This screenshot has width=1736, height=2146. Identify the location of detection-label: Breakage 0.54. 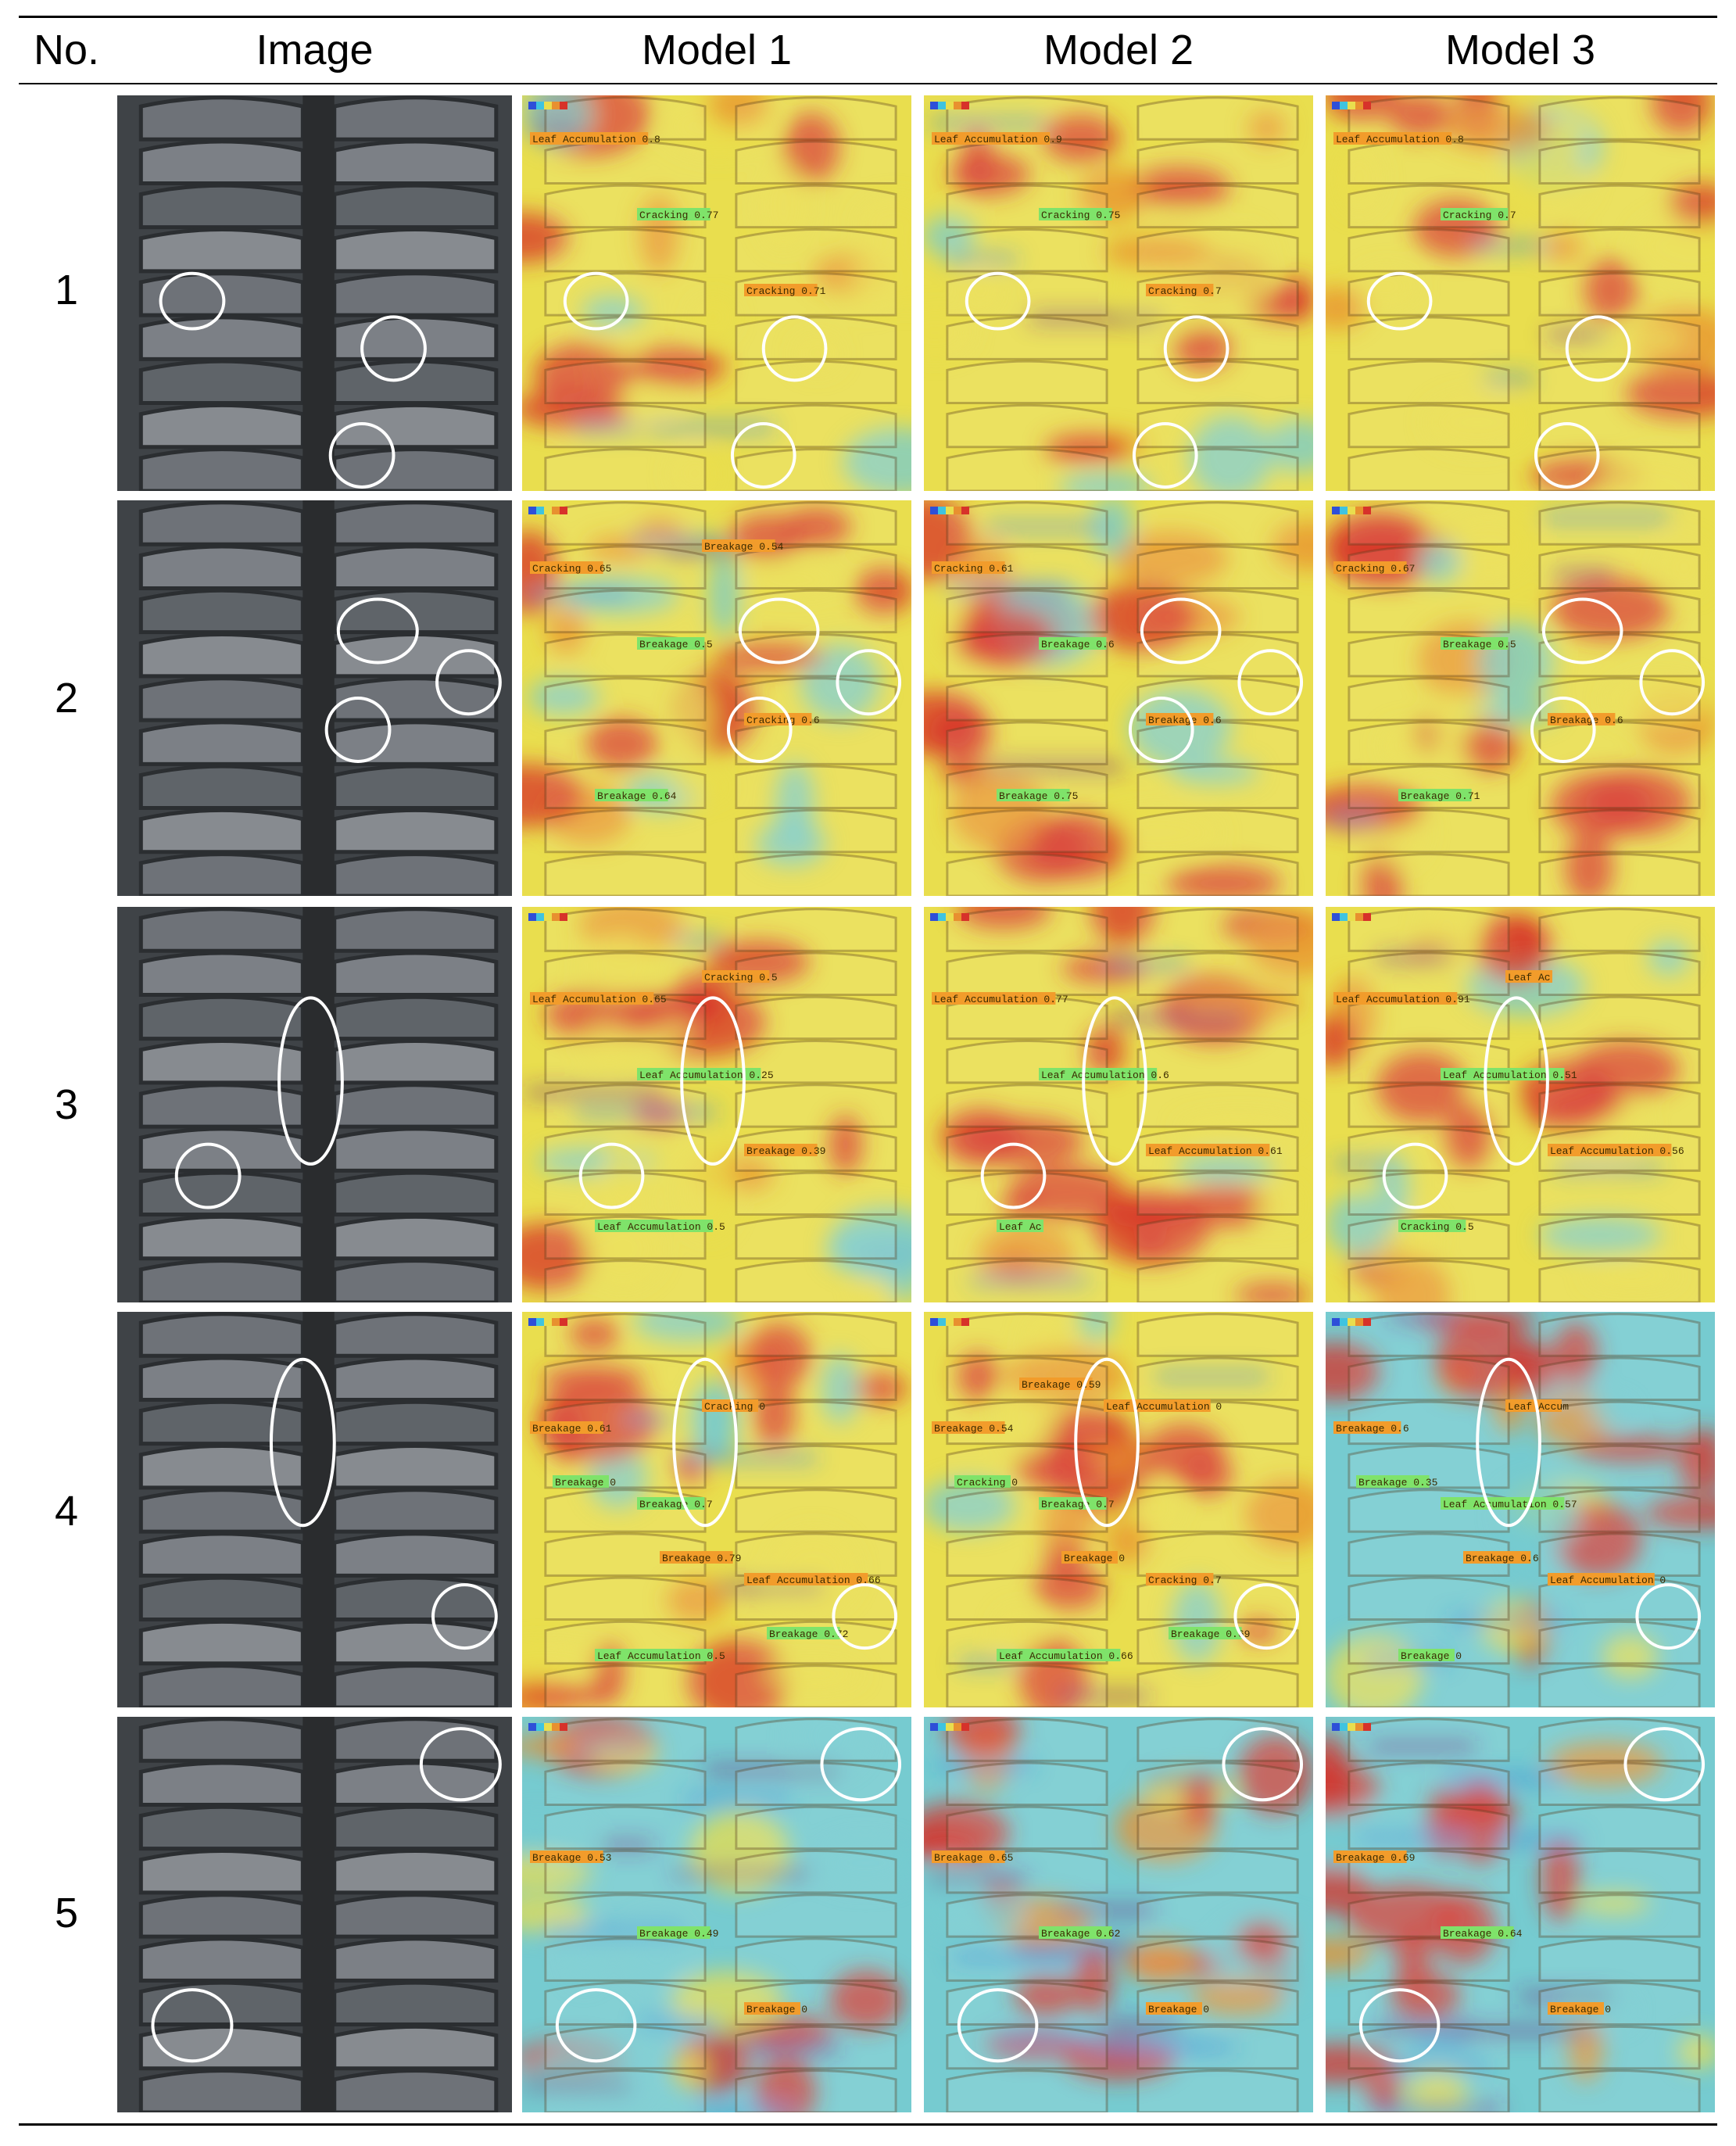
(744, 547).